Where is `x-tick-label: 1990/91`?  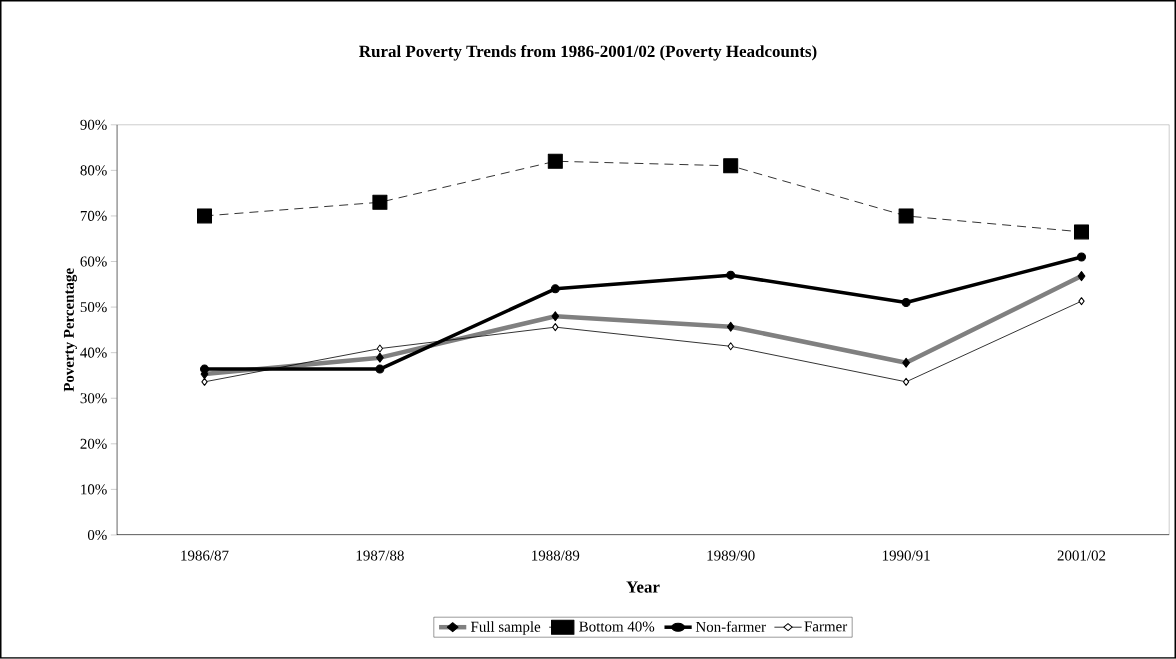
x-tick-label: 1990/91 is located at coordinates (906, 555).